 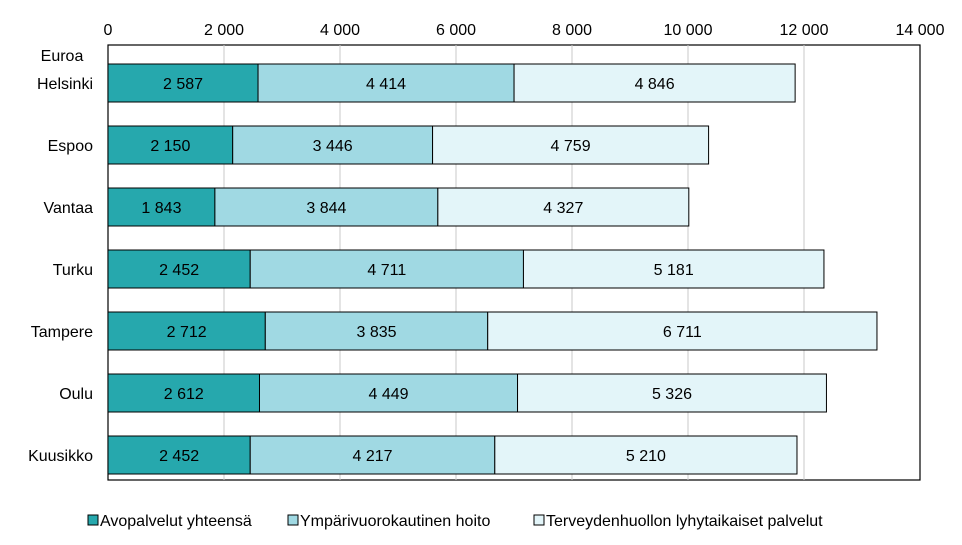 I want to click on x-tick-label: 2 000, so click(x=224, y=30).